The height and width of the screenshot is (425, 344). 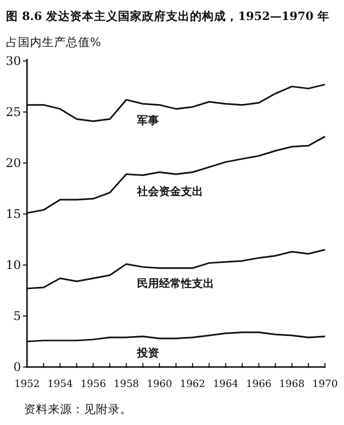 What do you see at coordinates (27, 384) in the screenshot?
I see `x-tick-label: 1952` at bounding box center [27, 384].